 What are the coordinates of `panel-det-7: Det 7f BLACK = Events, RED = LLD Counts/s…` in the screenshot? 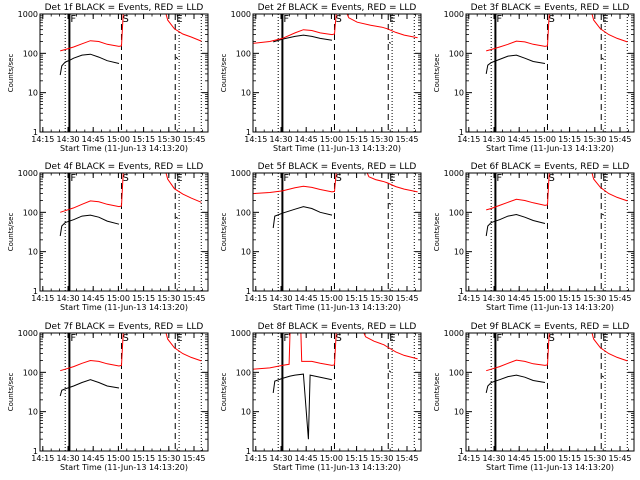 It's located at (108, 397).